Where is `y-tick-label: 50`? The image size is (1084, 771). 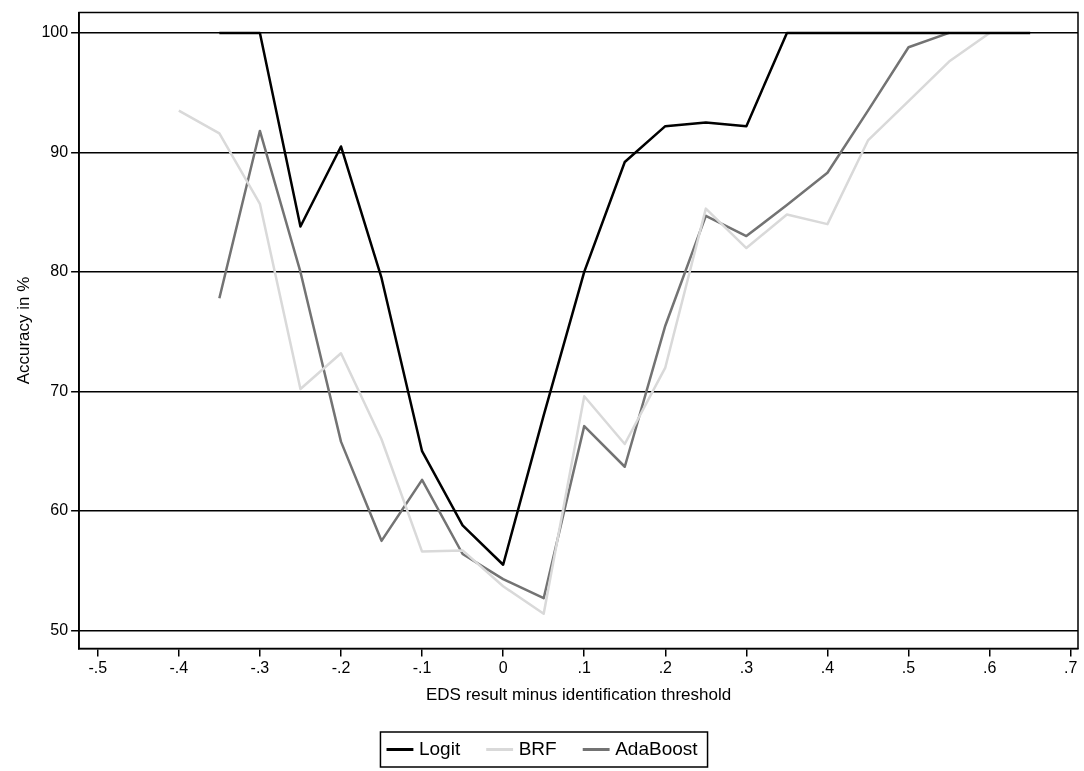
y-tick-label: 50 is located at coordinates (59, 629).